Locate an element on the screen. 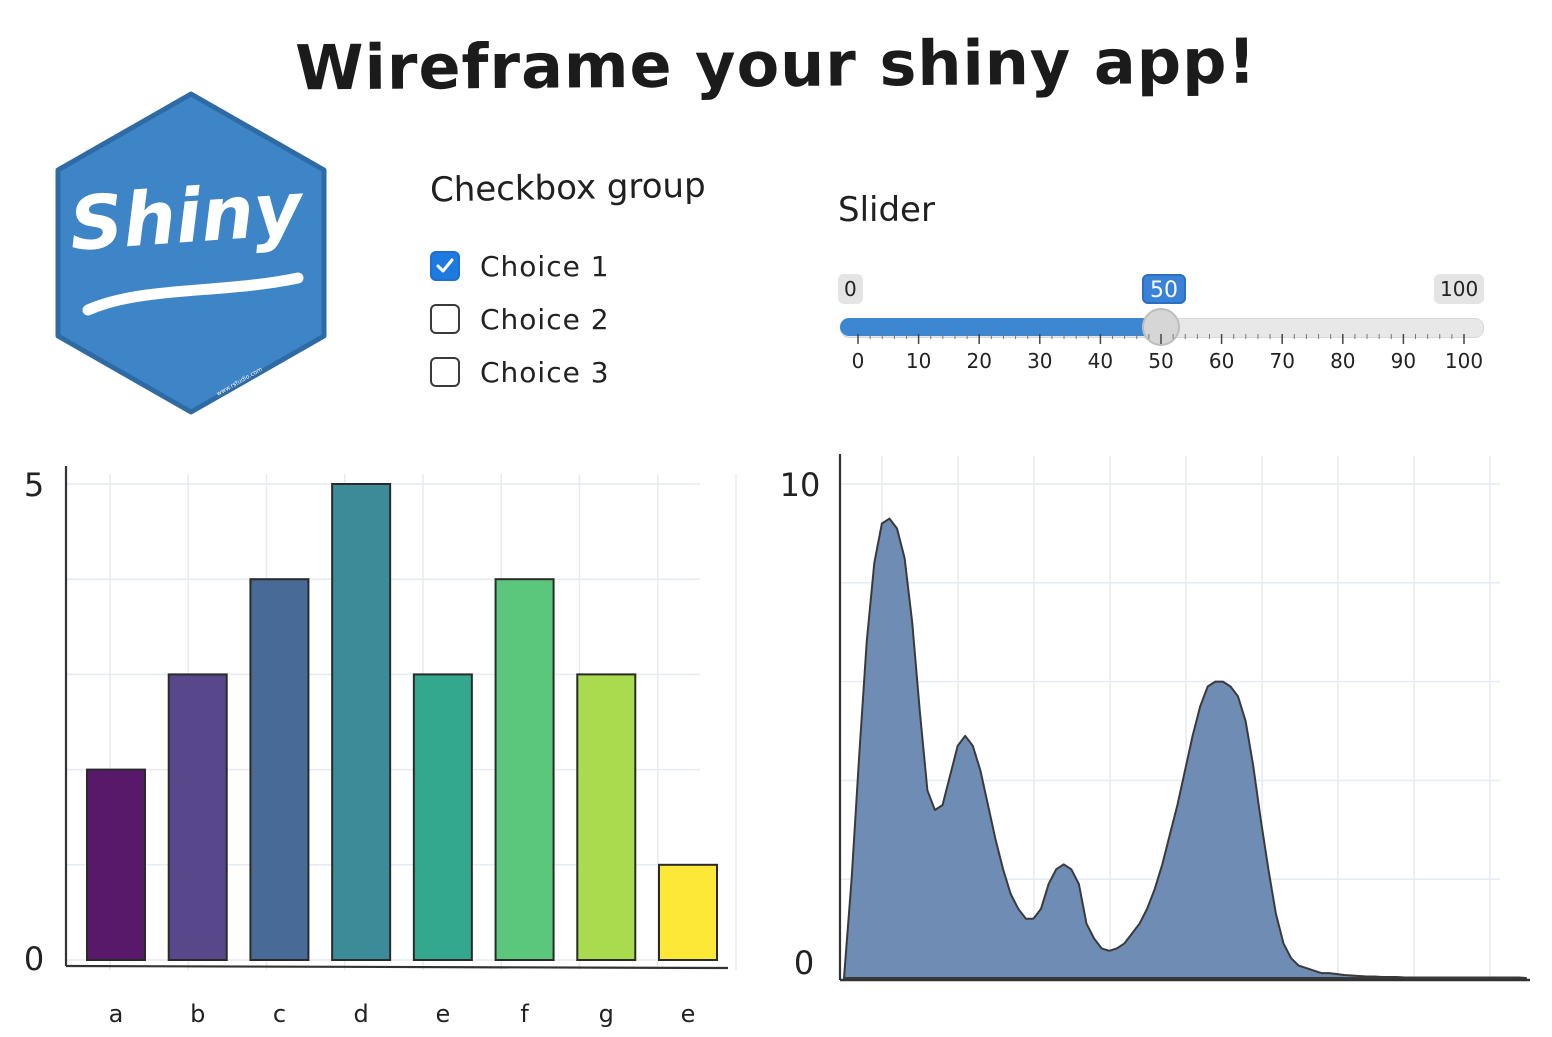  checkbox-choice-2: Choice 2 is located at coordinates (520, 319).